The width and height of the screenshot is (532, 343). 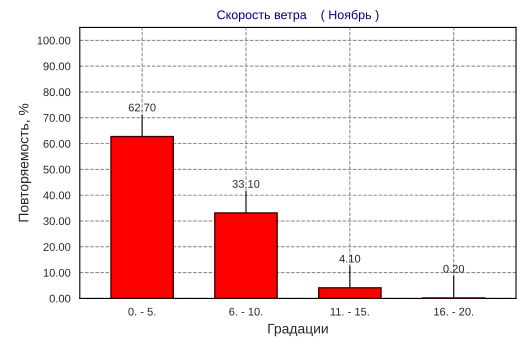 What do you see at coordinates (60, 298) in the screenshot?
I see `y-tick-label: 0.00` at bounding box center [60, 298].